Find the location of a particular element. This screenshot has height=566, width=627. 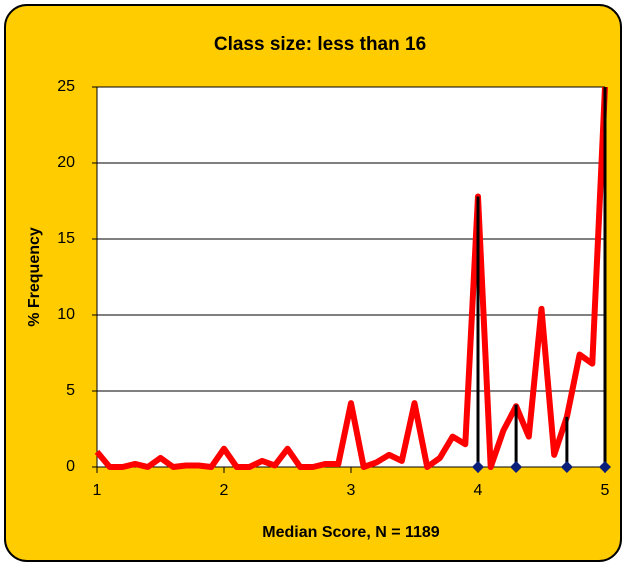

y-tick-label: 5 is located at coordinates (70, 390).